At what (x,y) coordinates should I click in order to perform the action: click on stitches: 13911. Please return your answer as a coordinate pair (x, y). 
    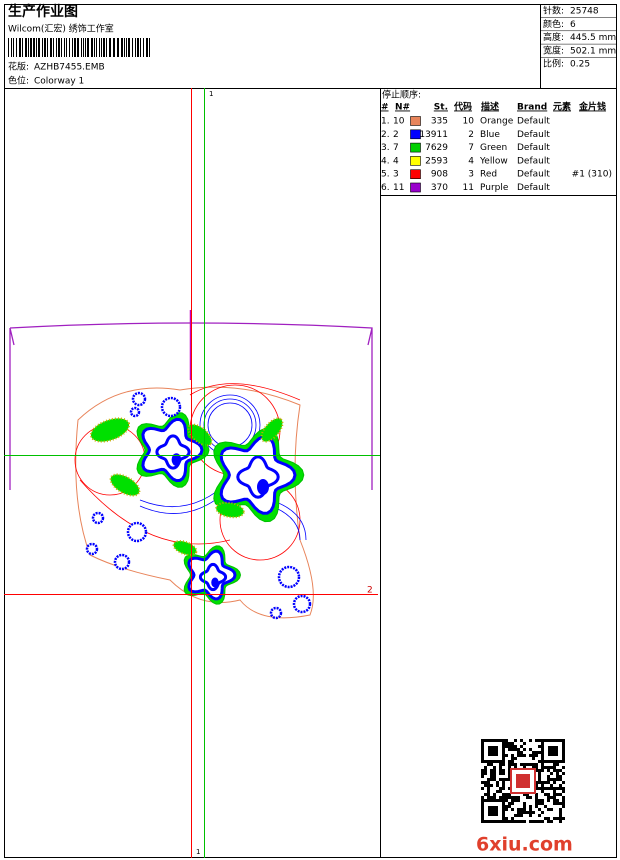
    Looking at the image, I should click on (433, 135).